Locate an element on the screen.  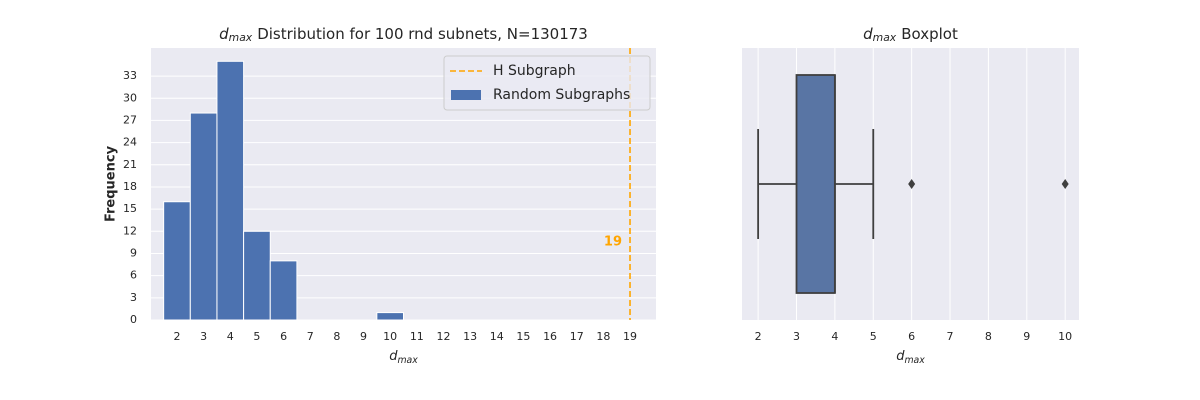
y-tick-label: 15 is located at coordinates (130, 208).